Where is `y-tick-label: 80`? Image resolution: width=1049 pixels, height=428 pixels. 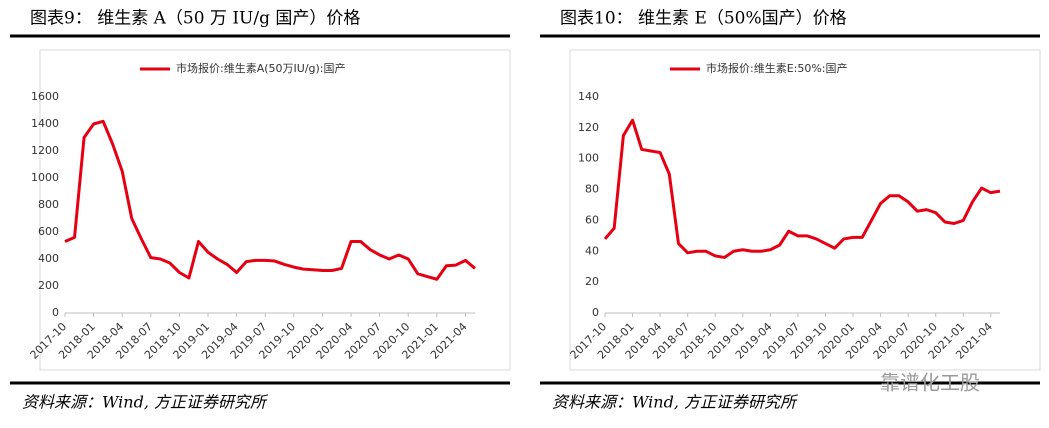 y-tick-label: 80 is located at coordinates (592, 189).